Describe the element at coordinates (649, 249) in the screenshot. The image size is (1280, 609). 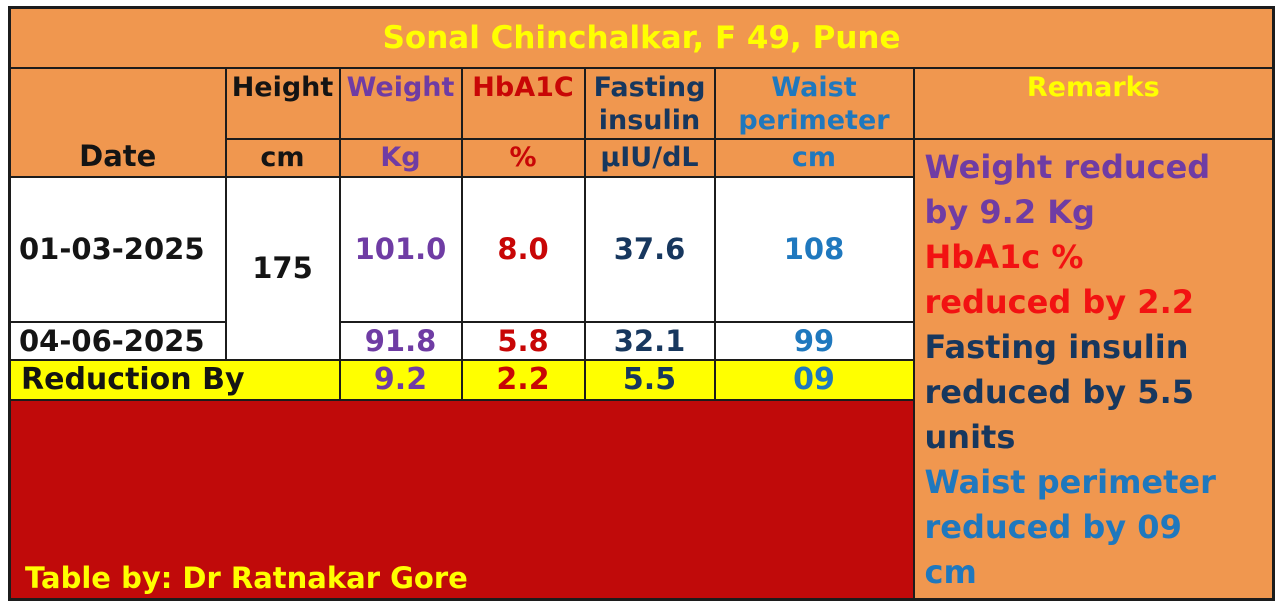
I see `cell-insulin-row1: 37.6` at that location.